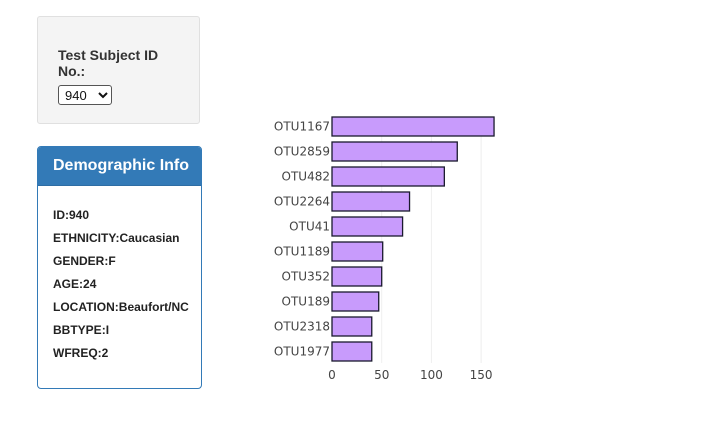 This screenshot has width=728, height=423. I want to click on demographic-key: ETHNICITY, so click(84, 238).